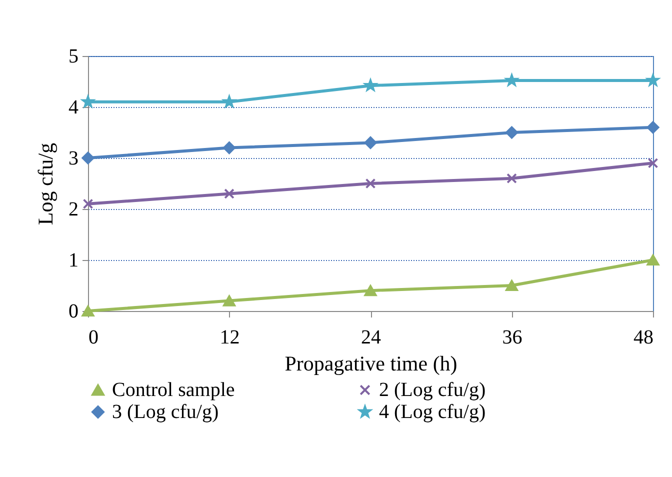  What do you see at coordinates (46, 184) in the screenshot?
I see `y-axis-title: Log cfu/g` at bounding box center [46, 184].